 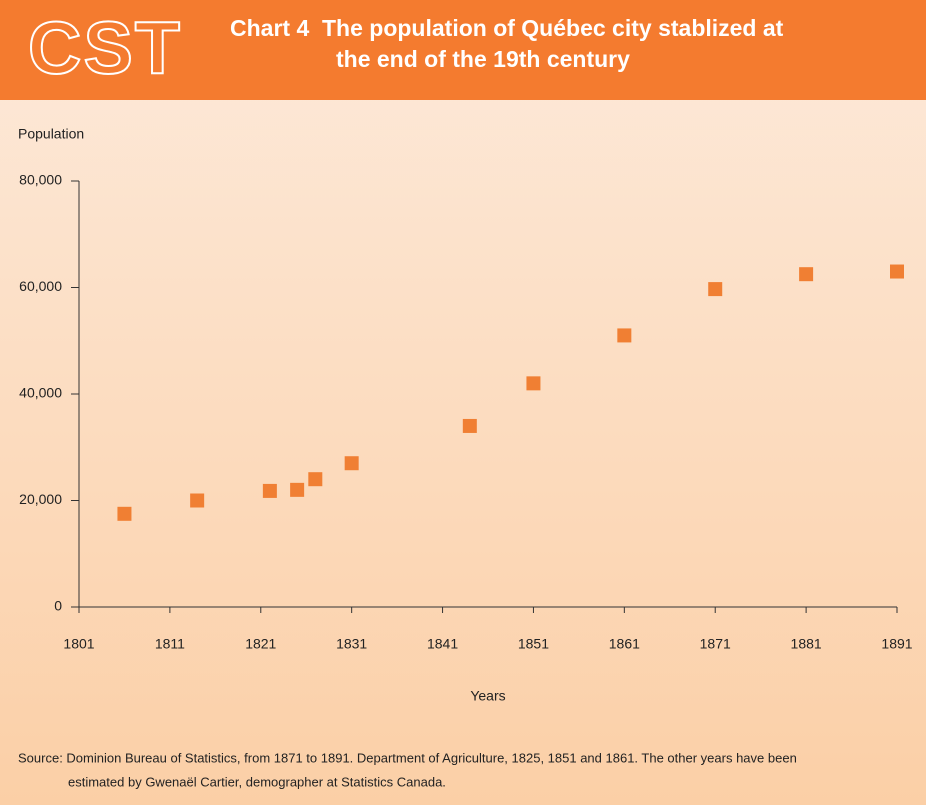 What do you see at coordinates (351, 644) in the screenshot?
I see `x-tick-label: 1831` at bounding box center [351, 644].